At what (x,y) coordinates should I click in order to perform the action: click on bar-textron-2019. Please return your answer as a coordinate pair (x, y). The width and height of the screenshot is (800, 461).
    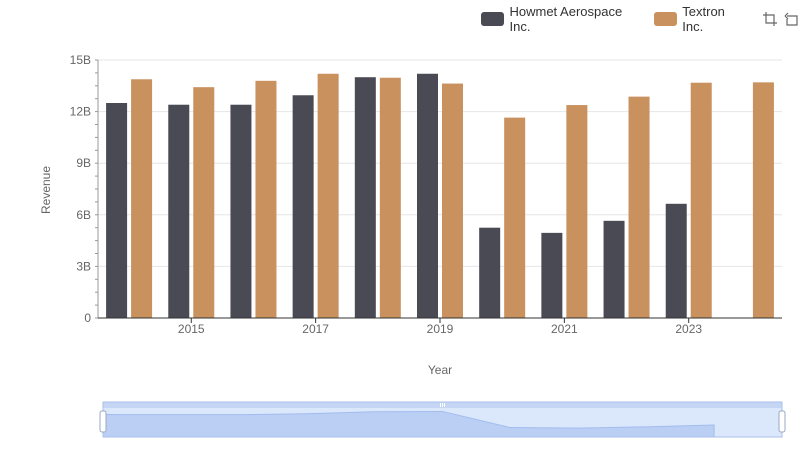
    Looking at the image, I should click on (452, 201).